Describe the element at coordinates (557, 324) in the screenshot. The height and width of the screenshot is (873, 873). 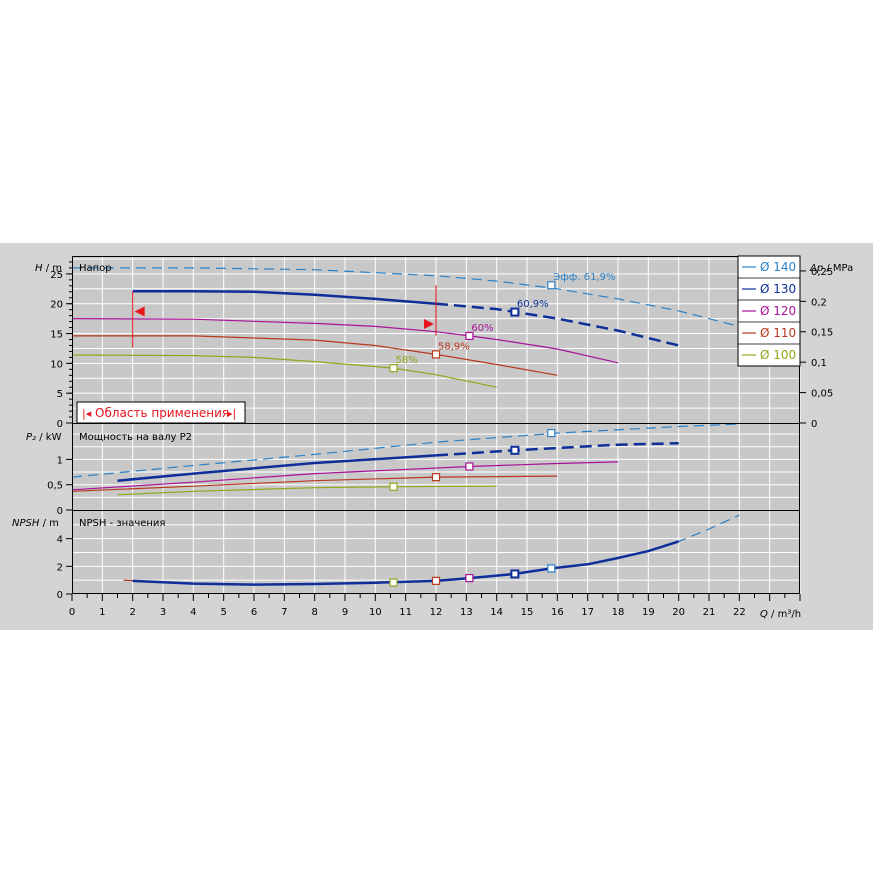
I see `head-curve-d130-dashed` at that location.